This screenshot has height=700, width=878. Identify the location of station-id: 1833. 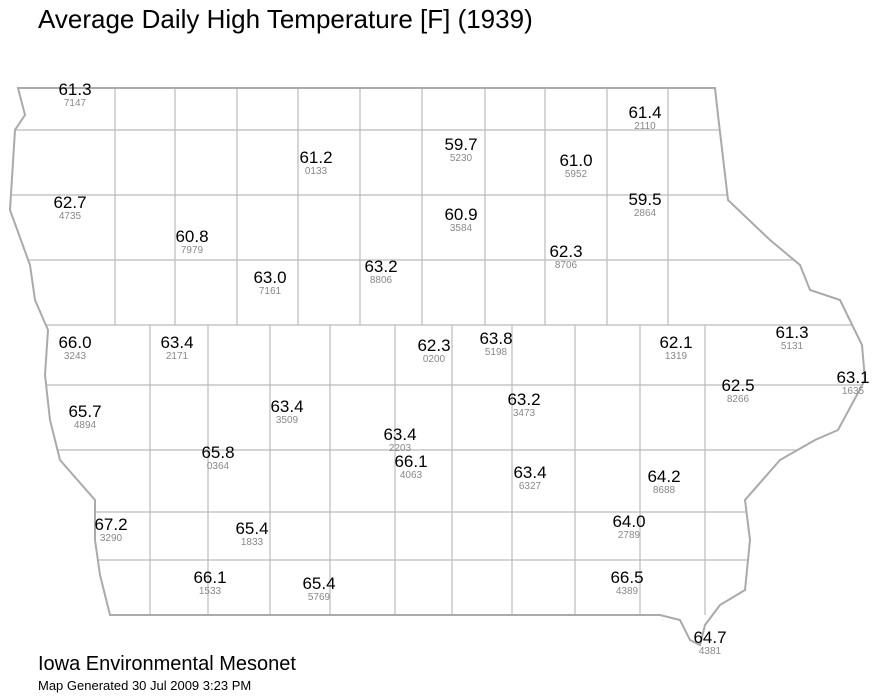
(252, 542).